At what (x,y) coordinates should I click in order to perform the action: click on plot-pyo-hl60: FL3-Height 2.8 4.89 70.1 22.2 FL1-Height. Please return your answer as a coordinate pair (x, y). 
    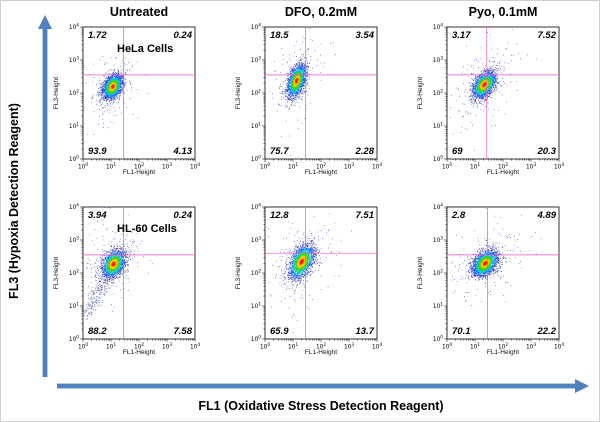
    Looking at the image, I should click on (506, 289).